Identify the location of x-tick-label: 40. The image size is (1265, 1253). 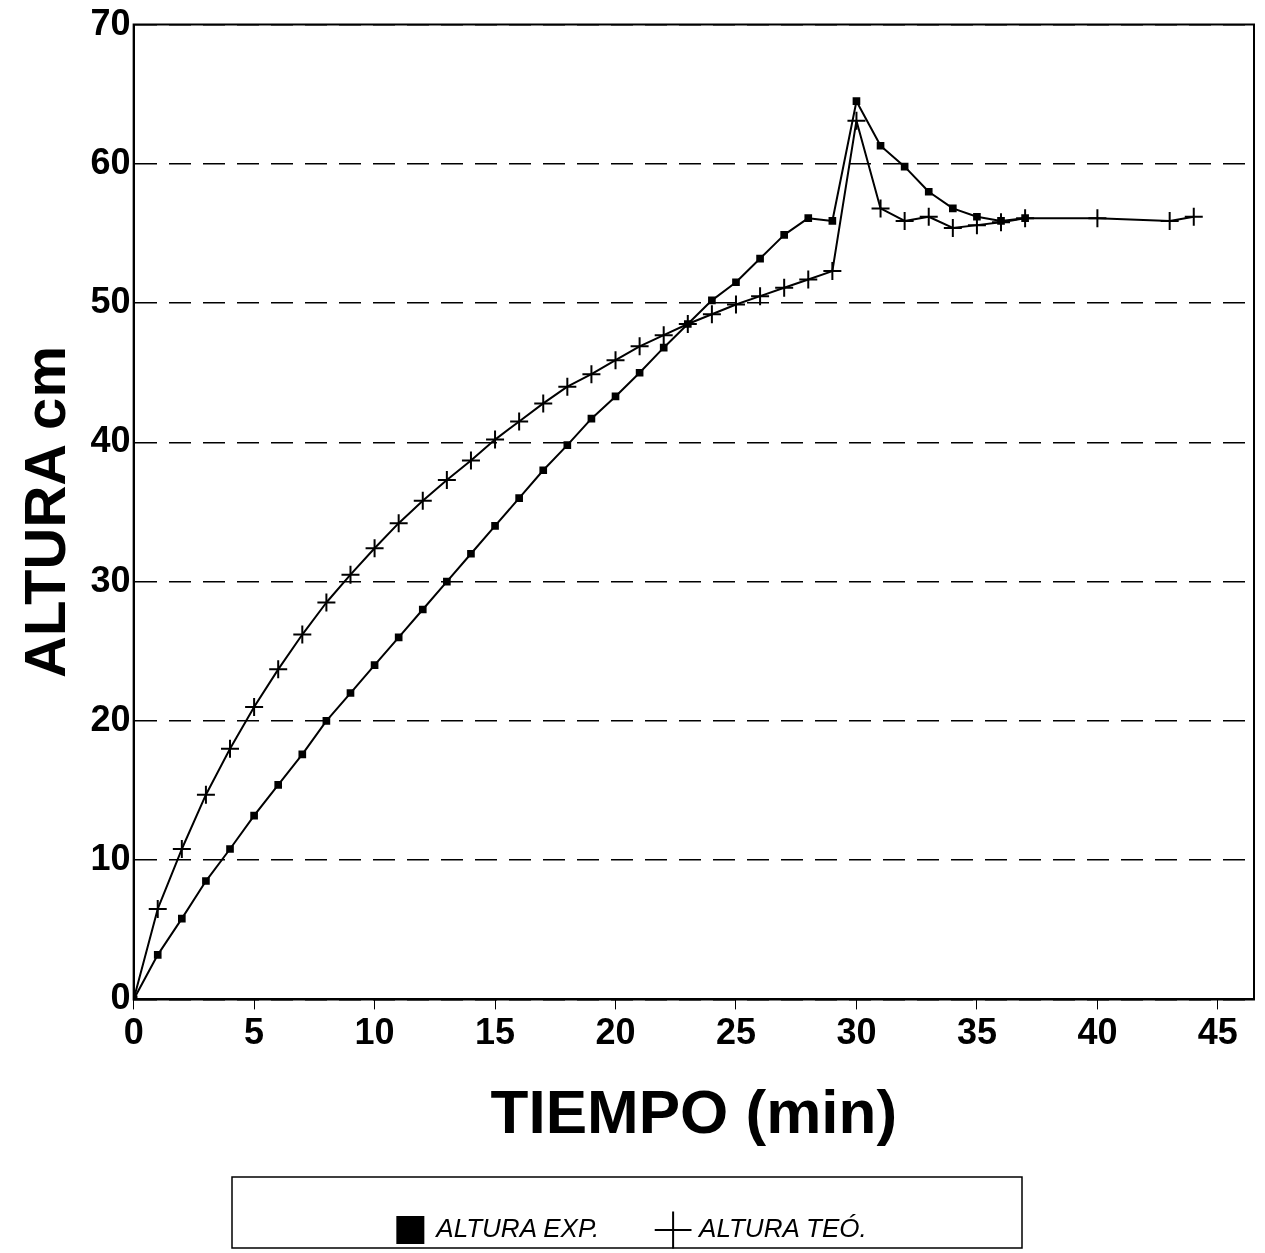
(1097, 1031).